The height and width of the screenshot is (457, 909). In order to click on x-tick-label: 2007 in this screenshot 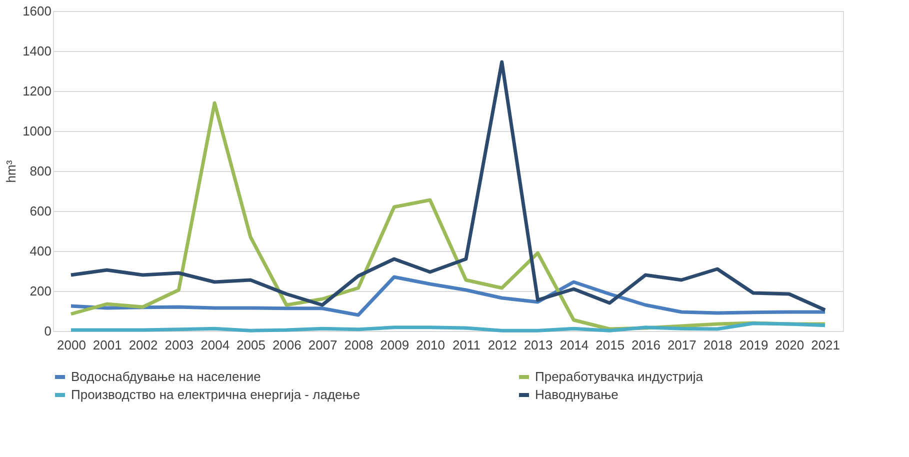, I will do `click(323, 345)`.